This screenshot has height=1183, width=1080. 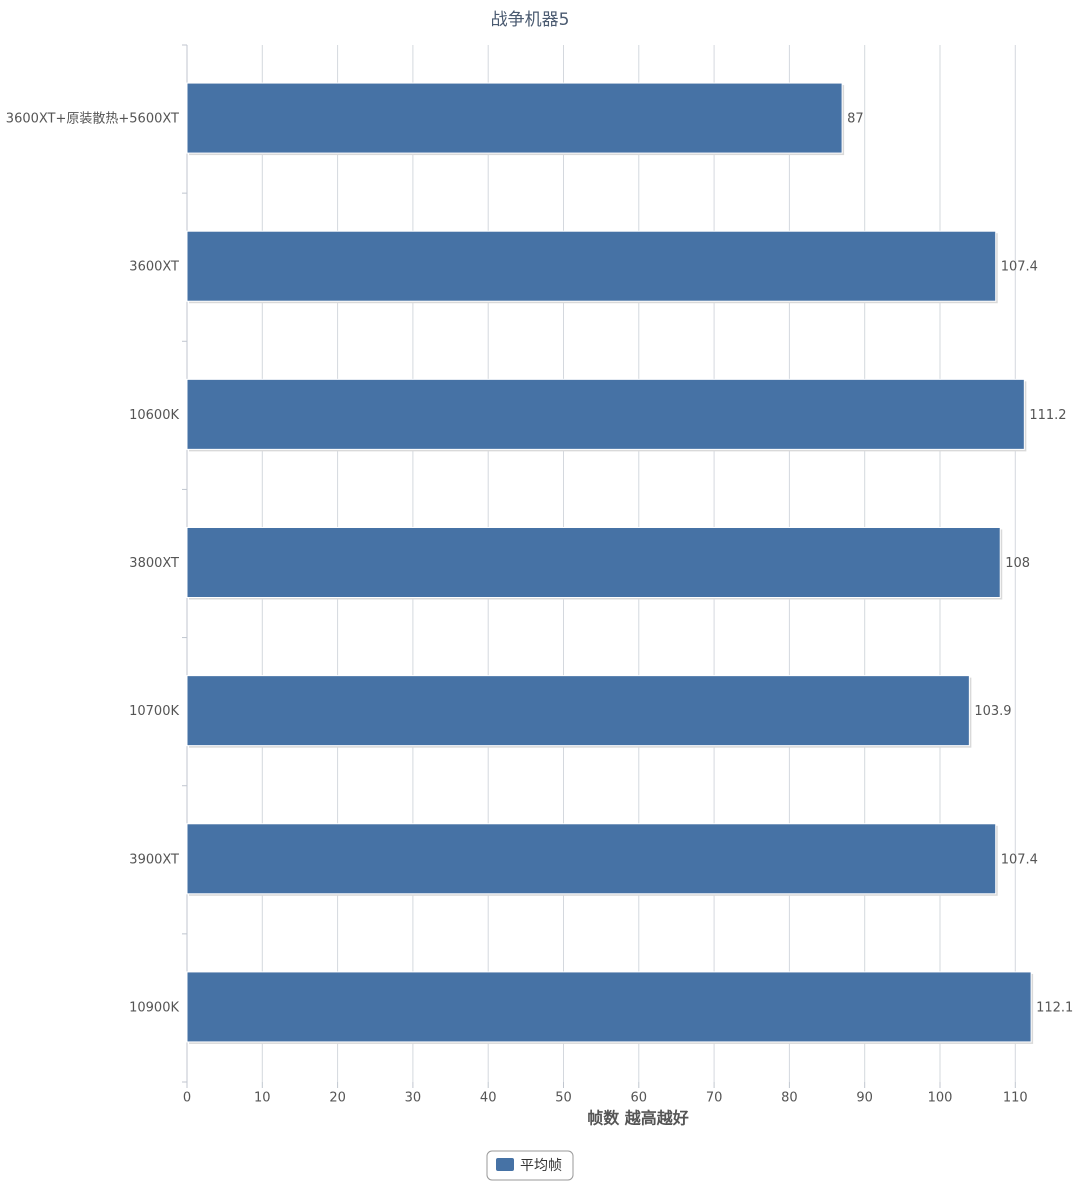 What do you see at coordinates (992, 711) in the screenshot?
I see `value-label: 103.9` at bounding box center [992, 711].